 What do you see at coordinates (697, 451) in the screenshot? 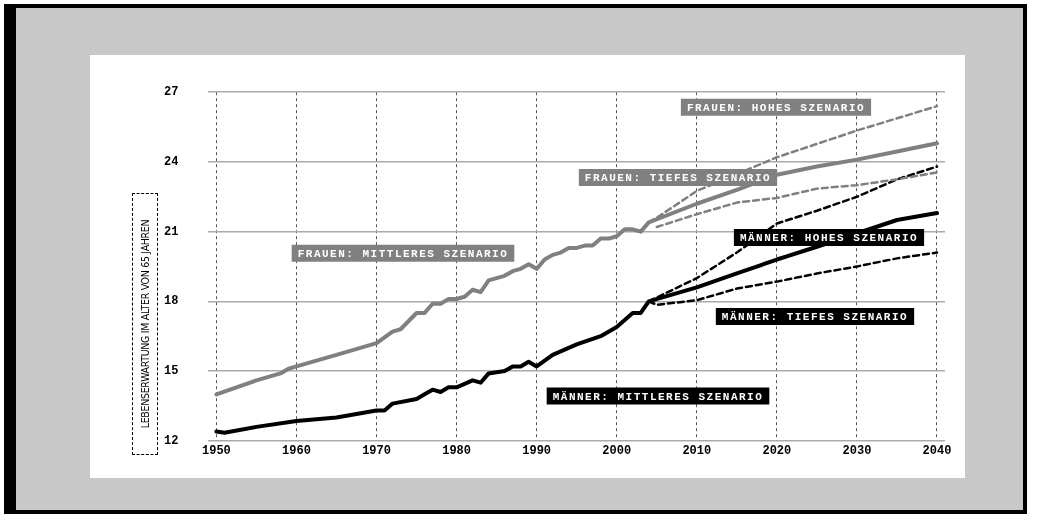
I see `x-tick-label: 2010` at bounding box center [697, 451].